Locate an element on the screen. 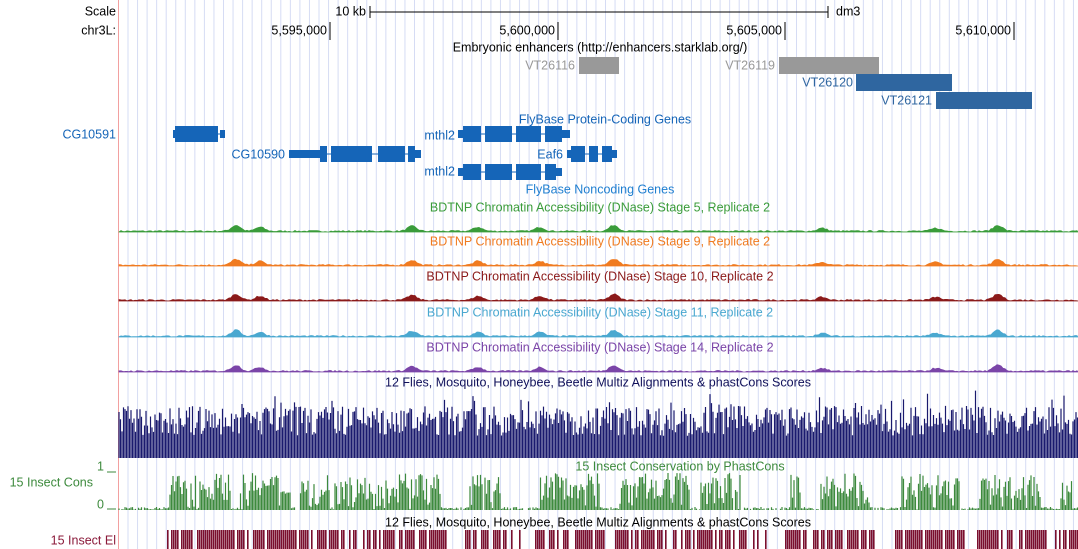 The width and height of the screenshot is (1078, 549). tick-label: 5,610,000 is located at coordinates (983, 30).